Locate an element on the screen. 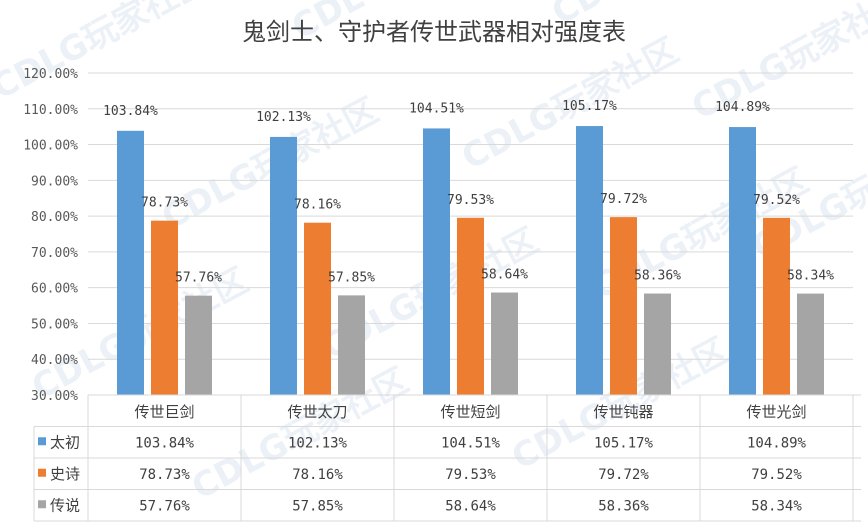 The image size is (868, 522). legend-label: 传说 is located at coordinates (65, 505).